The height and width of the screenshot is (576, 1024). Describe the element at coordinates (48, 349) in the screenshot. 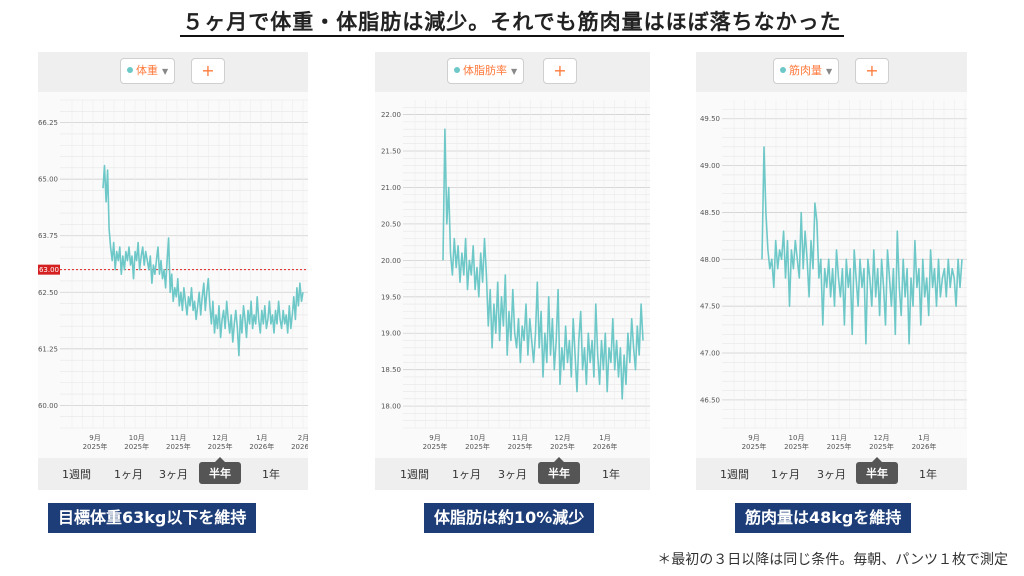

I see `y-tick-label: 61.25` at that location.